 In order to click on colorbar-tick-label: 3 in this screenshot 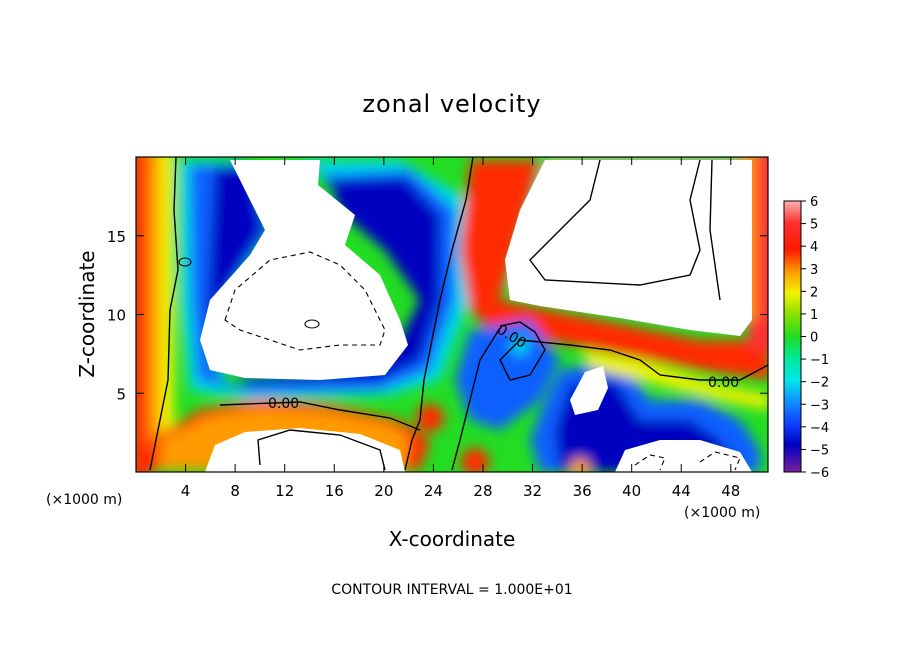, I will do `click(814, 270)`.